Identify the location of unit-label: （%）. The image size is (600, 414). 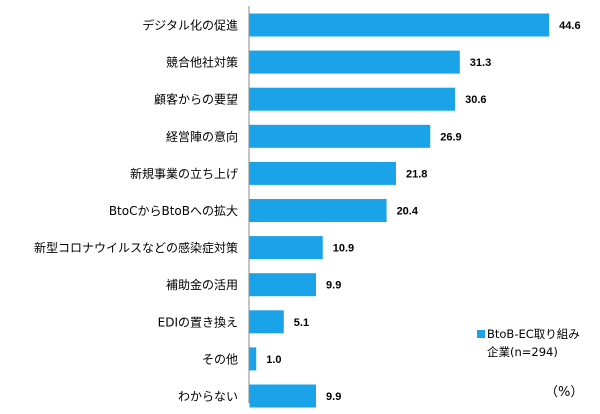
(564, 392).